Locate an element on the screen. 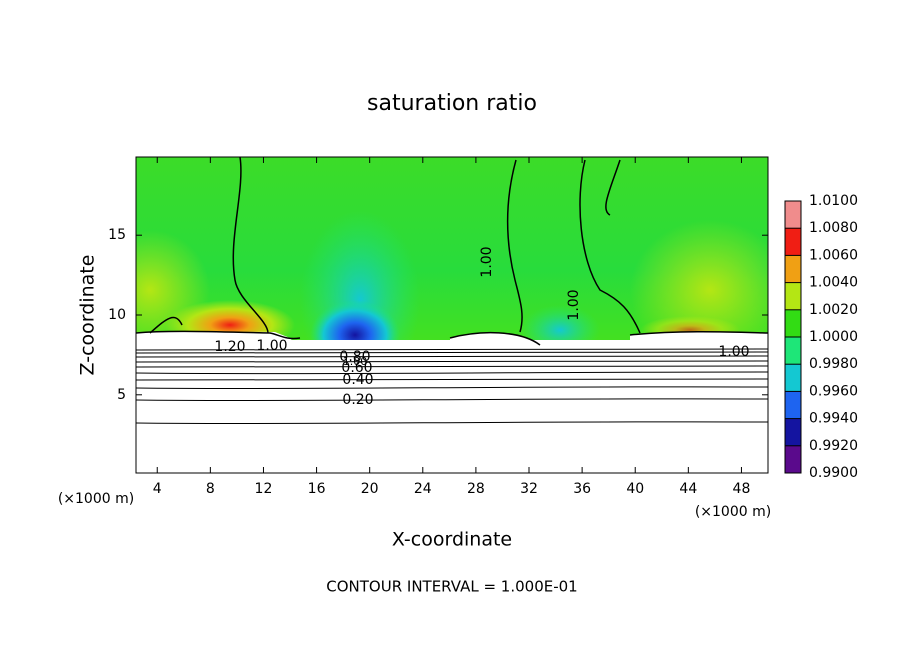 This screenshot has height=654, width=904. colorbar-tick-label: 0.9940 is located at coordinates (833, 419).